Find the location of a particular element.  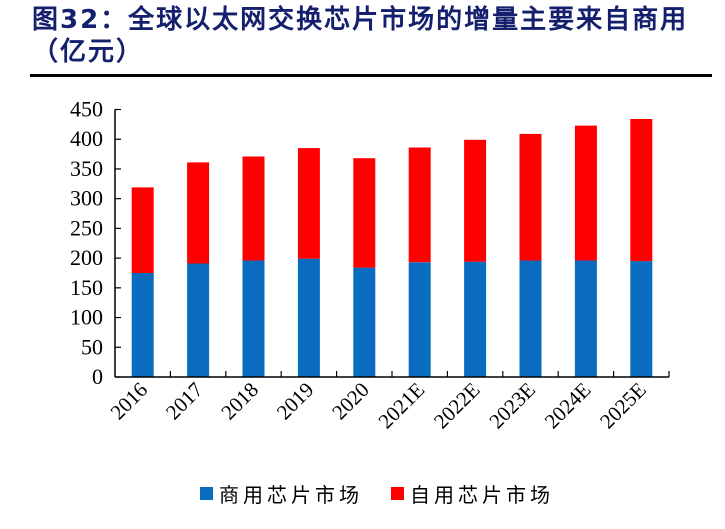

title-divider is located at coordinates (371, 75).